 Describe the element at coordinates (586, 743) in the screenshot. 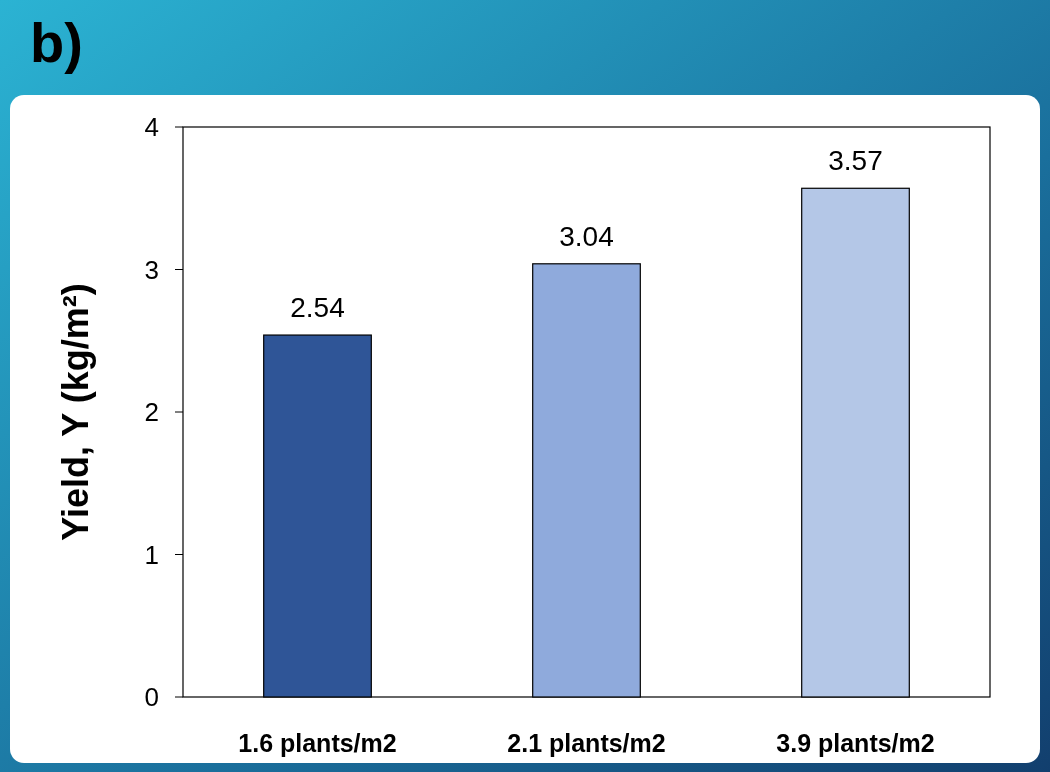

I see `x-tick-label: 2.1 plants/m2` at that location.